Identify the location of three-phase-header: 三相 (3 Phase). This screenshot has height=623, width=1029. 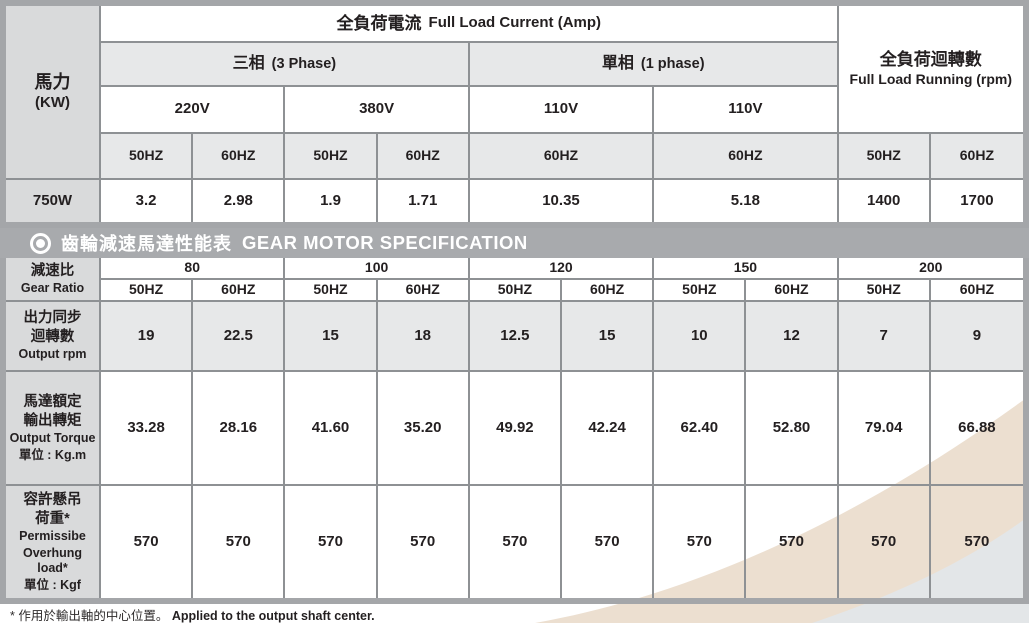
(285, 65).